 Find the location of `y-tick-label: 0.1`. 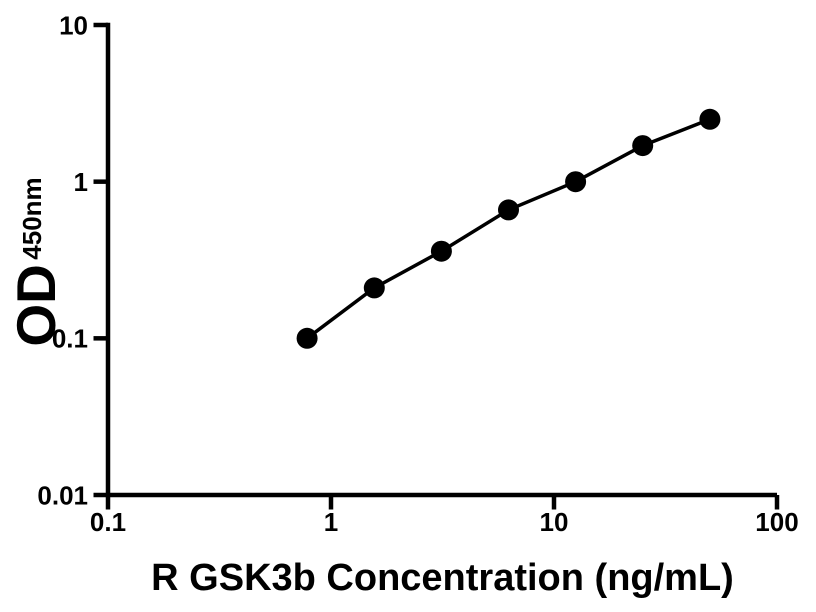

y-tick-label: 0.1 is located at coordinates (70, 339).